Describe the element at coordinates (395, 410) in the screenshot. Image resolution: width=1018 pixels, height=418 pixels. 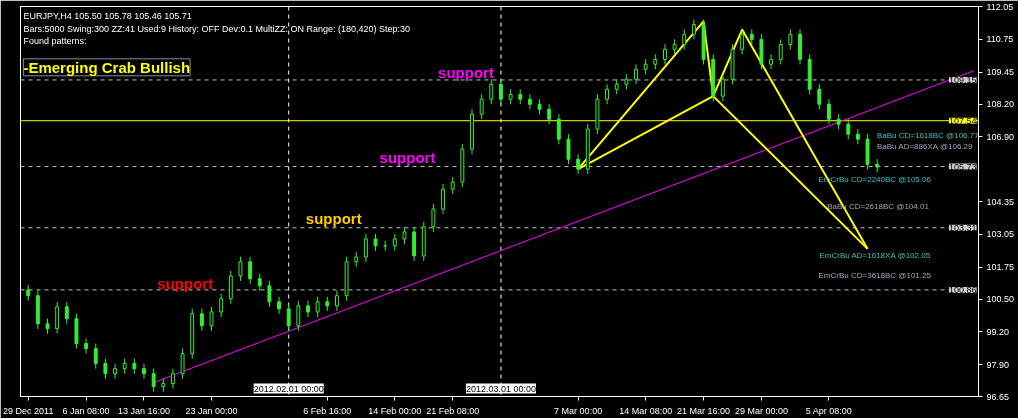
I see `x-tick-label: 14 Feb 00:00` at that location.